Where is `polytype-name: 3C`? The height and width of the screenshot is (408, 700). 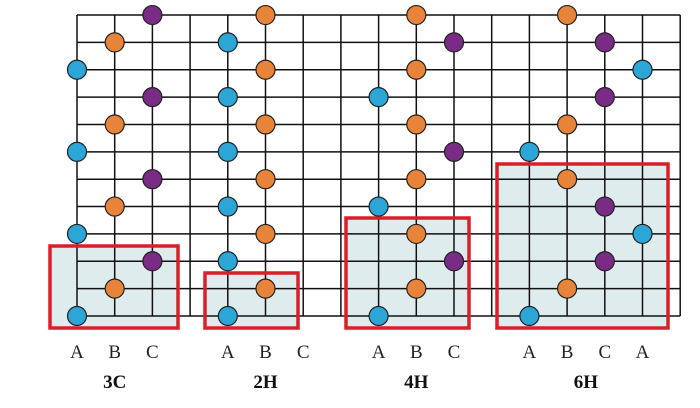 polytype-name: 3C is located at coordinates (114, 382).